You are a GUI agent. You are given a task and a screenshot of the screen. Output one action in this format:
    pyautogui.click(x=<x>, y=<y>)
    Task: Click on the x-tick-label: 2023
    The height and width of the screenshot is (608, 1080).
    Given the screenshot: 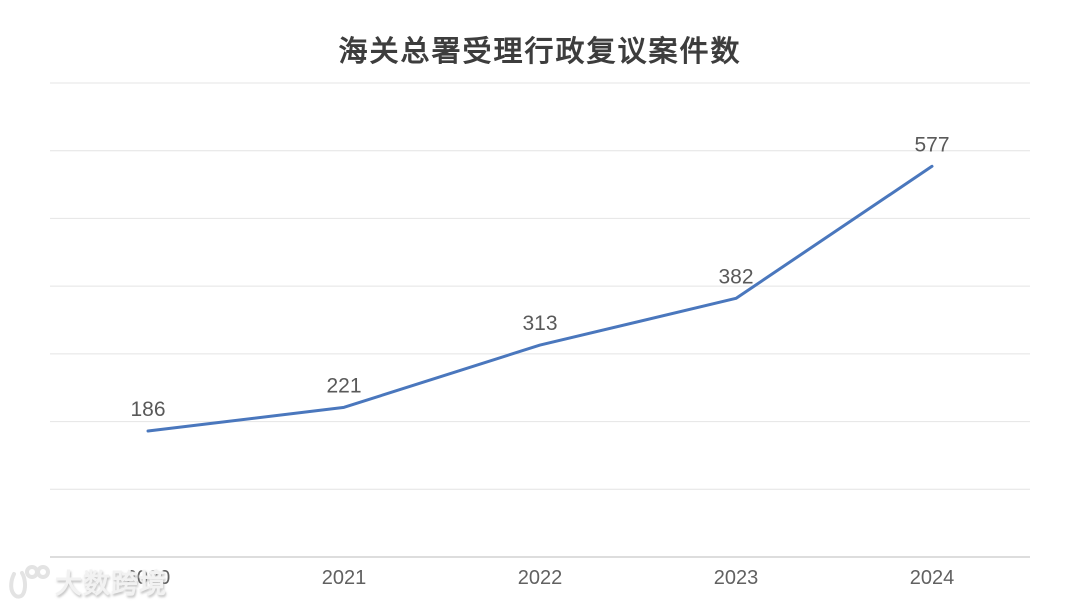 What is the action you would take?
    pyautogui.click(x=736, y=578)
    